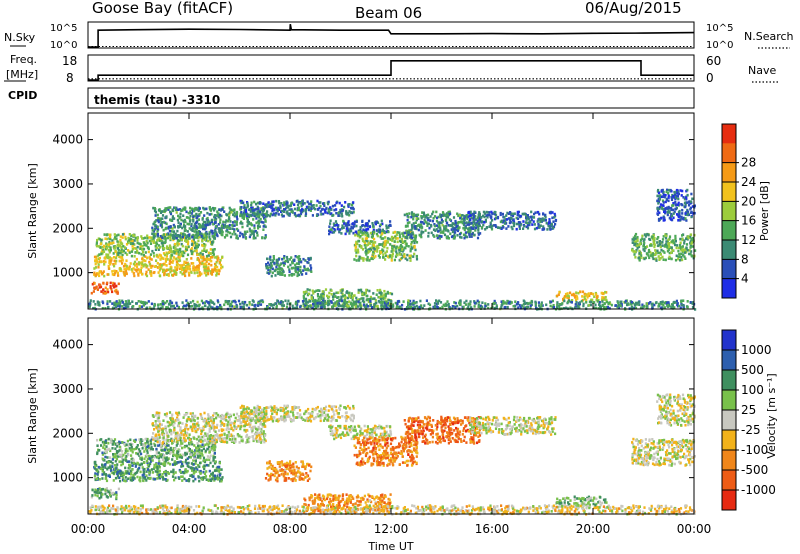  I want to click on colorbar-segment, so click(729, 172).